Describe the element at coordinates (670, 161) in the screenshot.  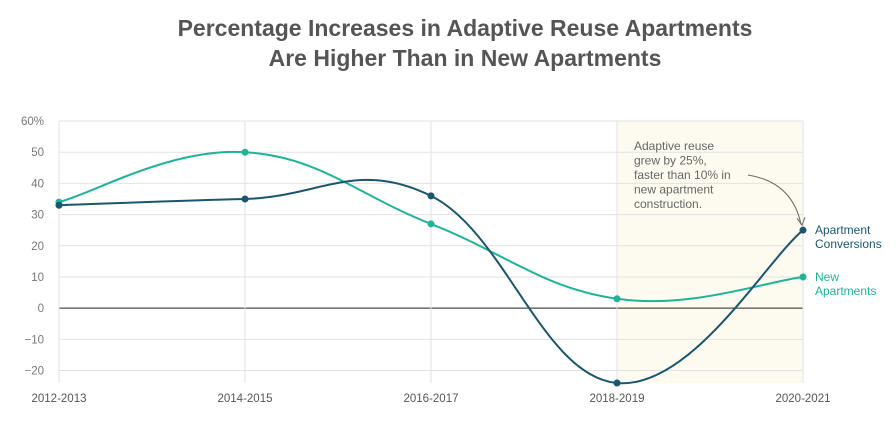
I see `annotation-text: grew by 25%,` at that location.